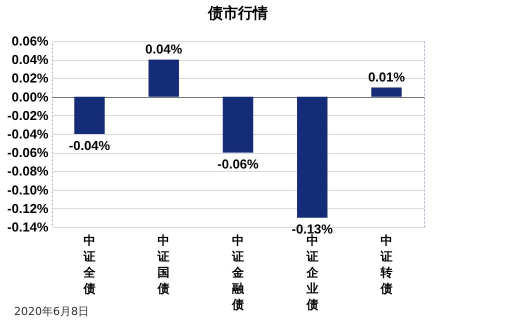 This screenshot has height=326, width=511. Describe the element at coordinates (28, 152) in the screenshot. I see `y-tick-label: -0.06%` at that location.